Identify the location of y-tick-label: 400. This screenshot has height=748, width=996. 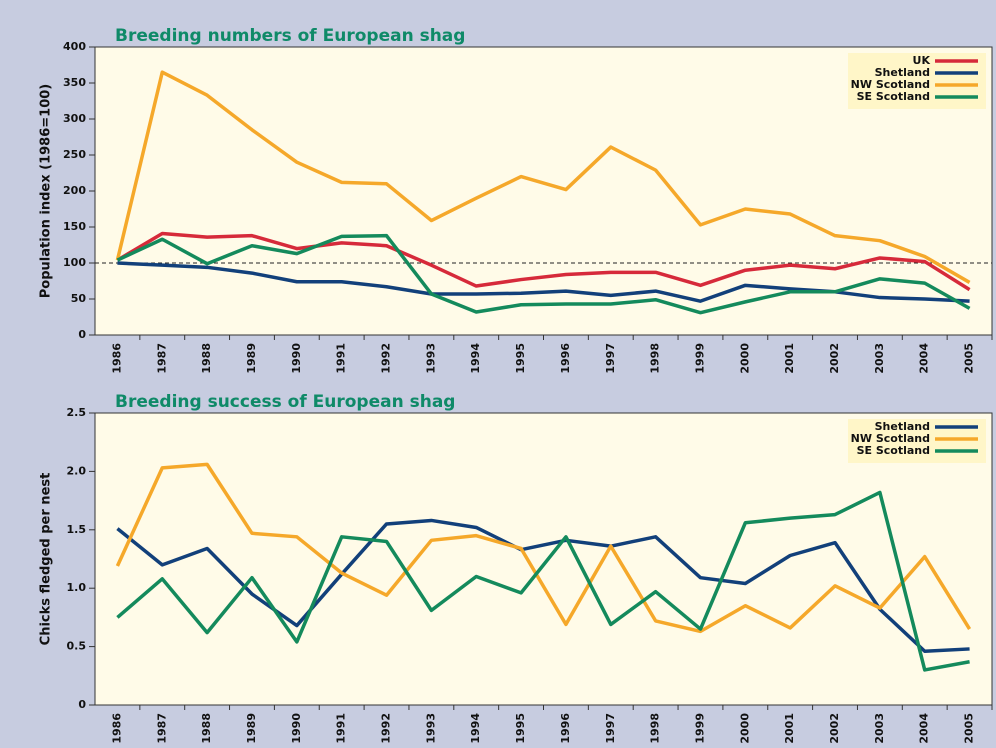
(74, 46).